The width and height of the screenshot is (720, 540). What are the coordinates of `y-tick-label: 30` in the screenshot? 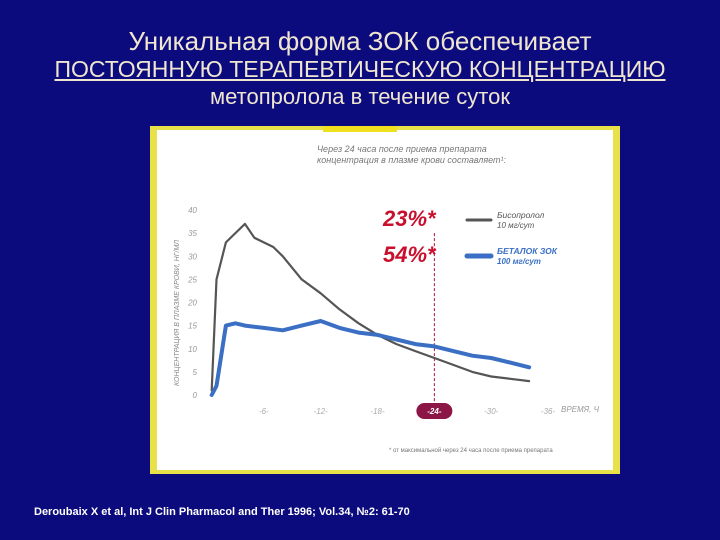 It's located at (192, 256).